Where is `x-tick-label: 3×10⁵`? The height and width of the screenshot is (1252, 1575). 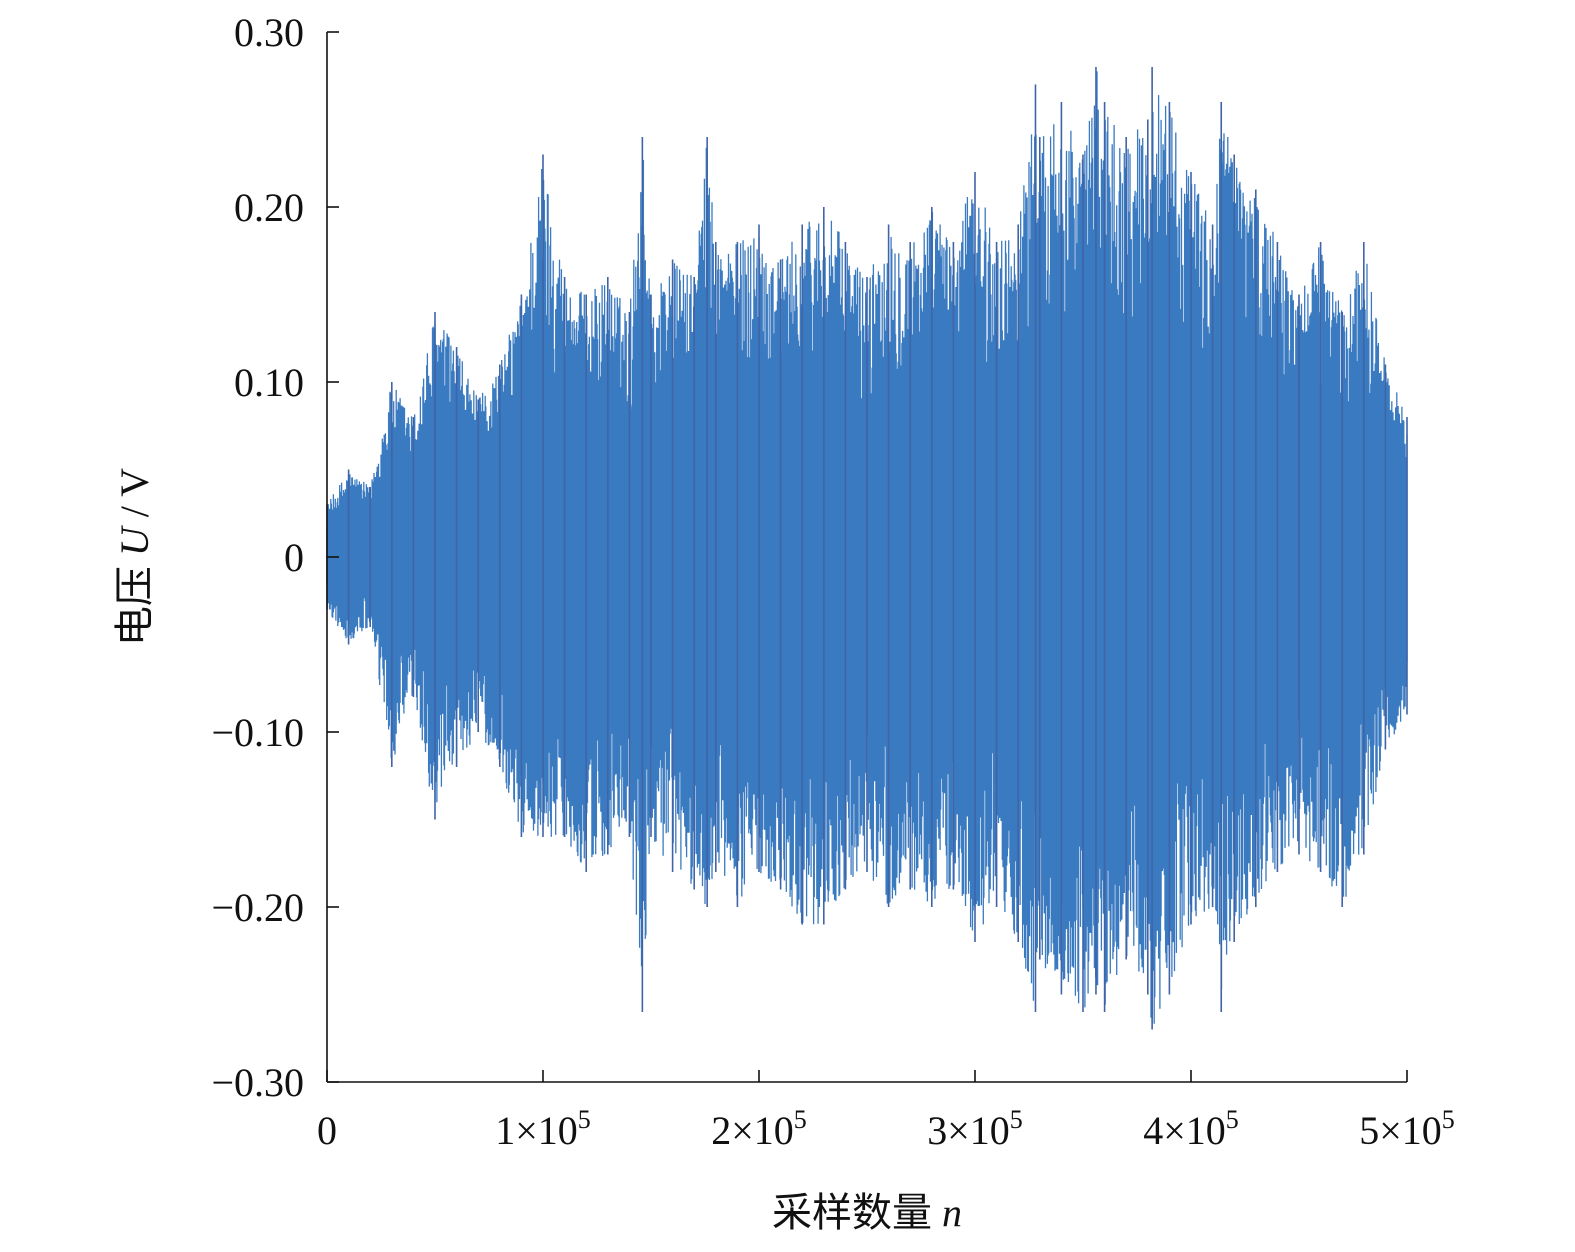 x-tick-label: 3×10⁵ is located at coordinates (975, 1129).